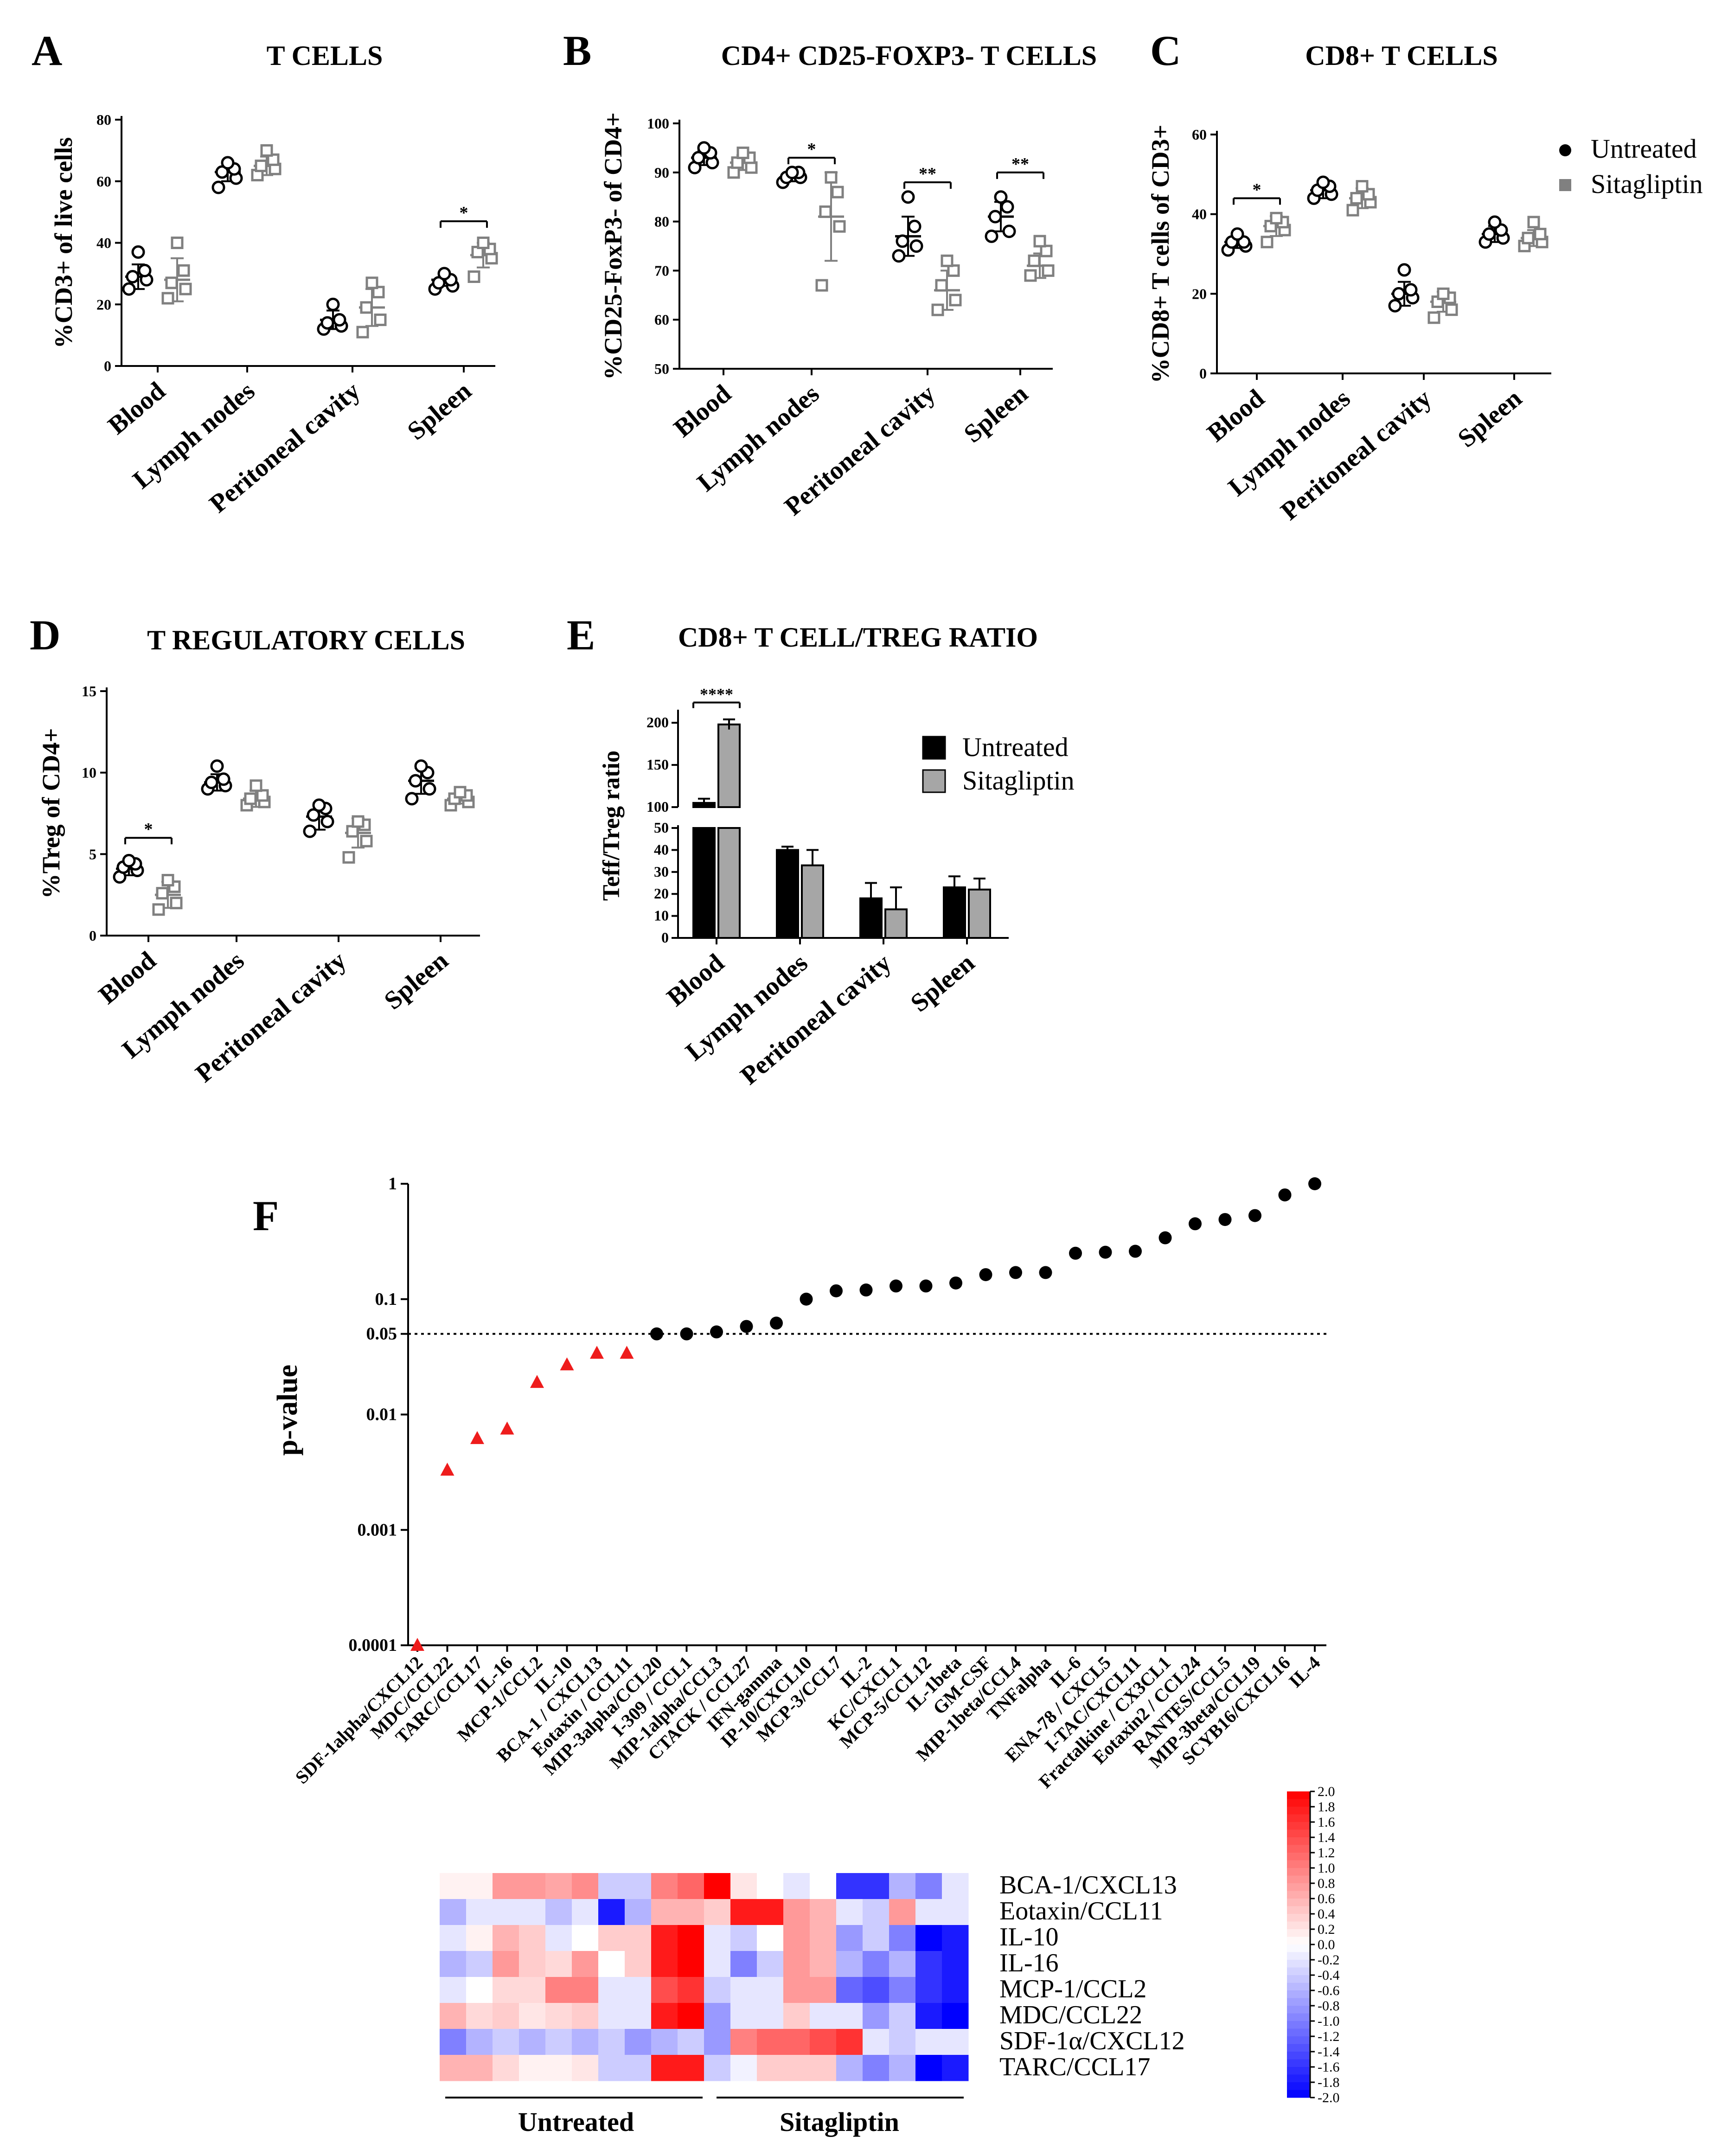  I want to click on y-axis-label: %CD3+ of live cells, so click(63, 242).